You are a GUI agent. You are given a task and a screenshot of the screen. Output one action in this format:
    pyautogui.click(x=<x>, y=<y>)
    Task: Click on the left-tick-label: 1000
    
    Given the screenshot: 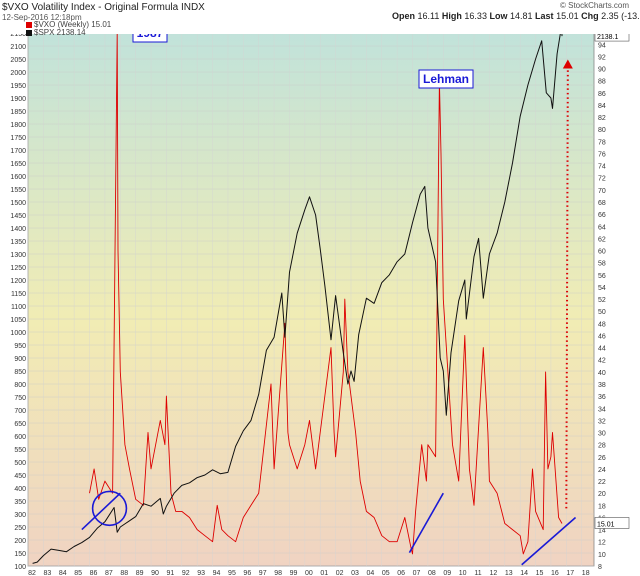 What is the action you would take?
    pyautogui.click(x=18, y=333)
    